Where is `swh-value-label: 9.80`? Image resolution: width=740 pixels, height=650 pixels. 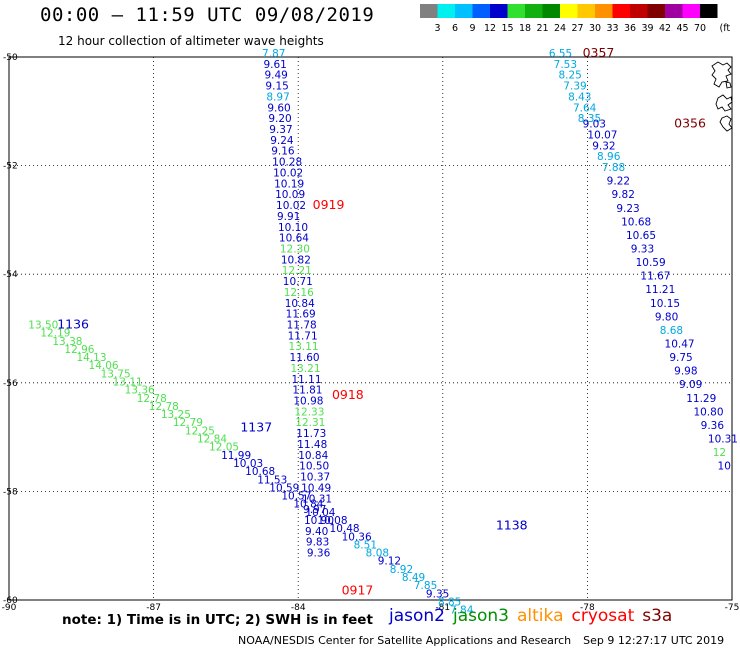
swh-value-label: 9.80 is located at coordinates (666, 317).